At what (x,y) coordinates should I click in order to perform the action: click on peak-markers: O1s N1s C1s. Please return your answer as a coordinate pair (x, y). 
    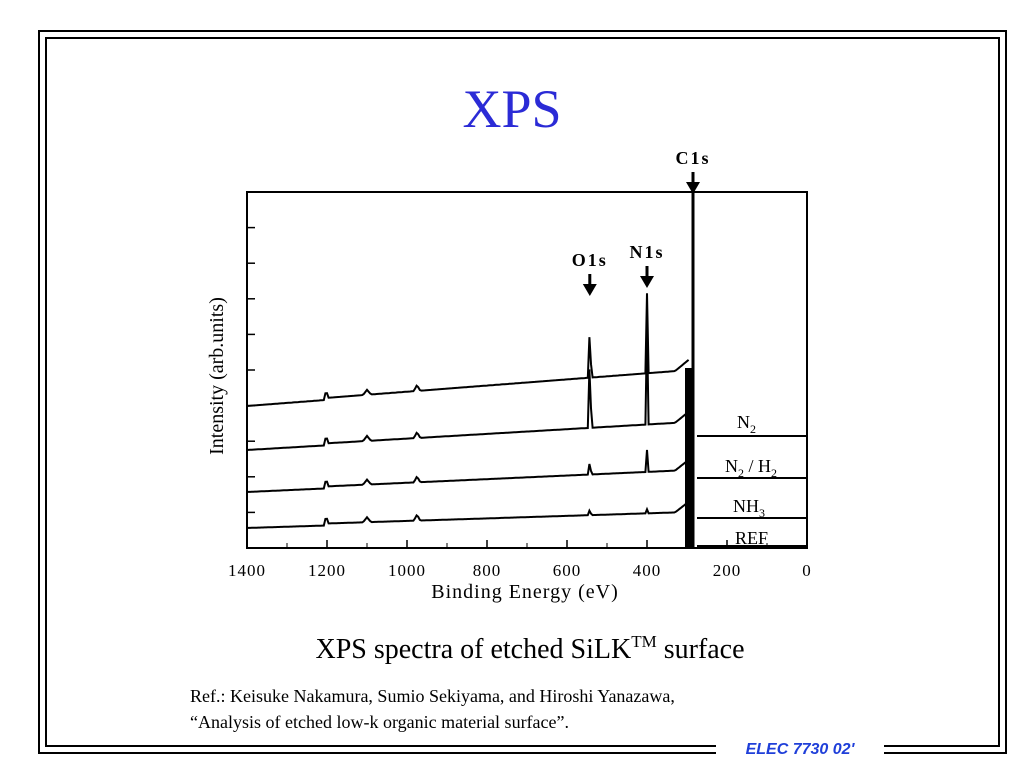
    Looking at the image, I should click on (641, 222).